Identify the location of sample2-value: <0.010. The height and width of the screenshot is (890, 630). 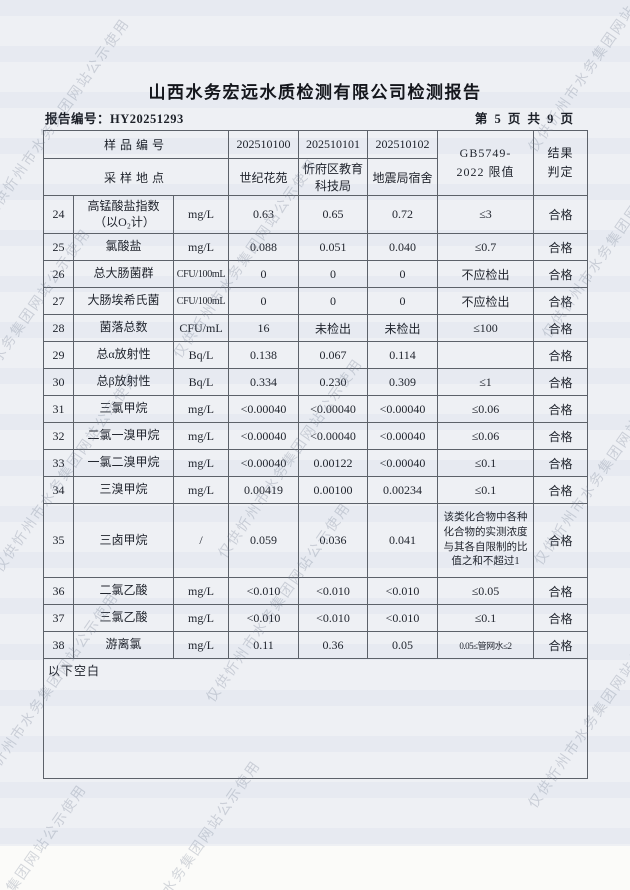
(333, 591).